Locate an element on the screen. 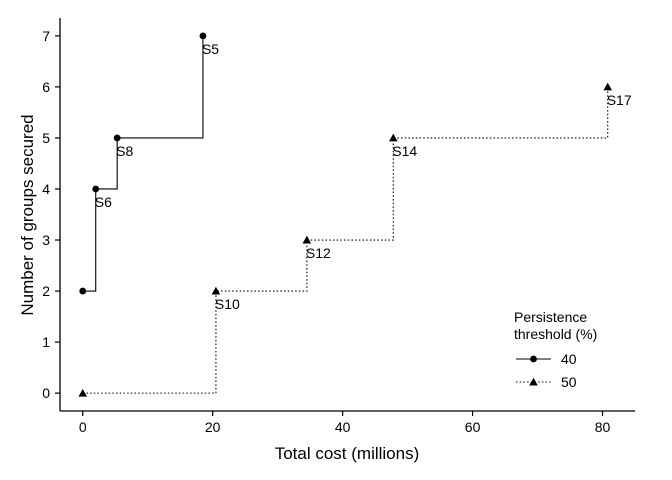  y-tick-label: 1 is located at coordinates (46, 342).